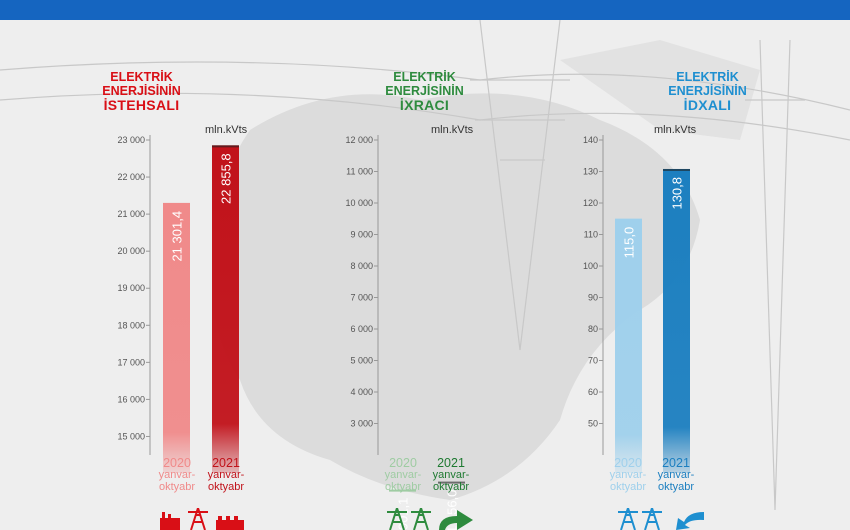 This screenshot has width=850, height=530. I want to click on import-arrow-icon, so click(690, 521).